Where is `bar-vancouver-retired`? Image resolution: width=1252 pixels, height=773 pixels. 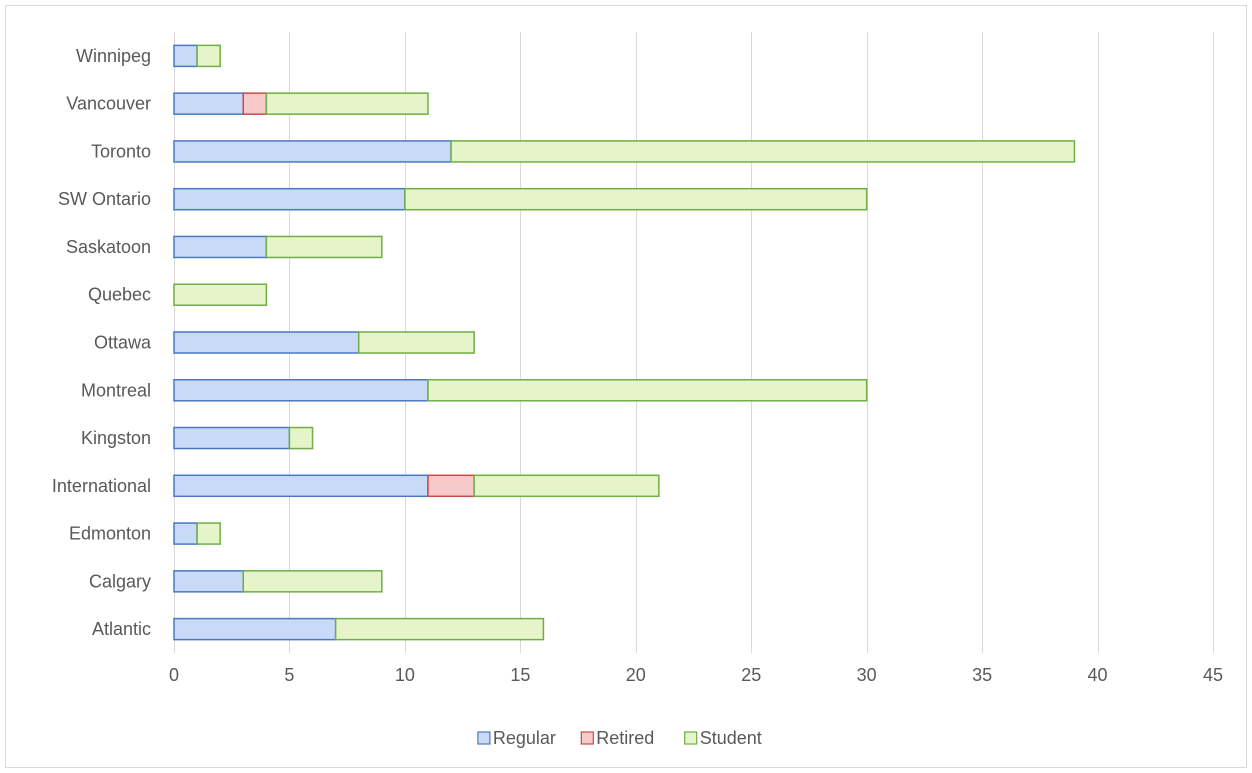 bar-vancouver-retired is located at coordinates (255, 103).